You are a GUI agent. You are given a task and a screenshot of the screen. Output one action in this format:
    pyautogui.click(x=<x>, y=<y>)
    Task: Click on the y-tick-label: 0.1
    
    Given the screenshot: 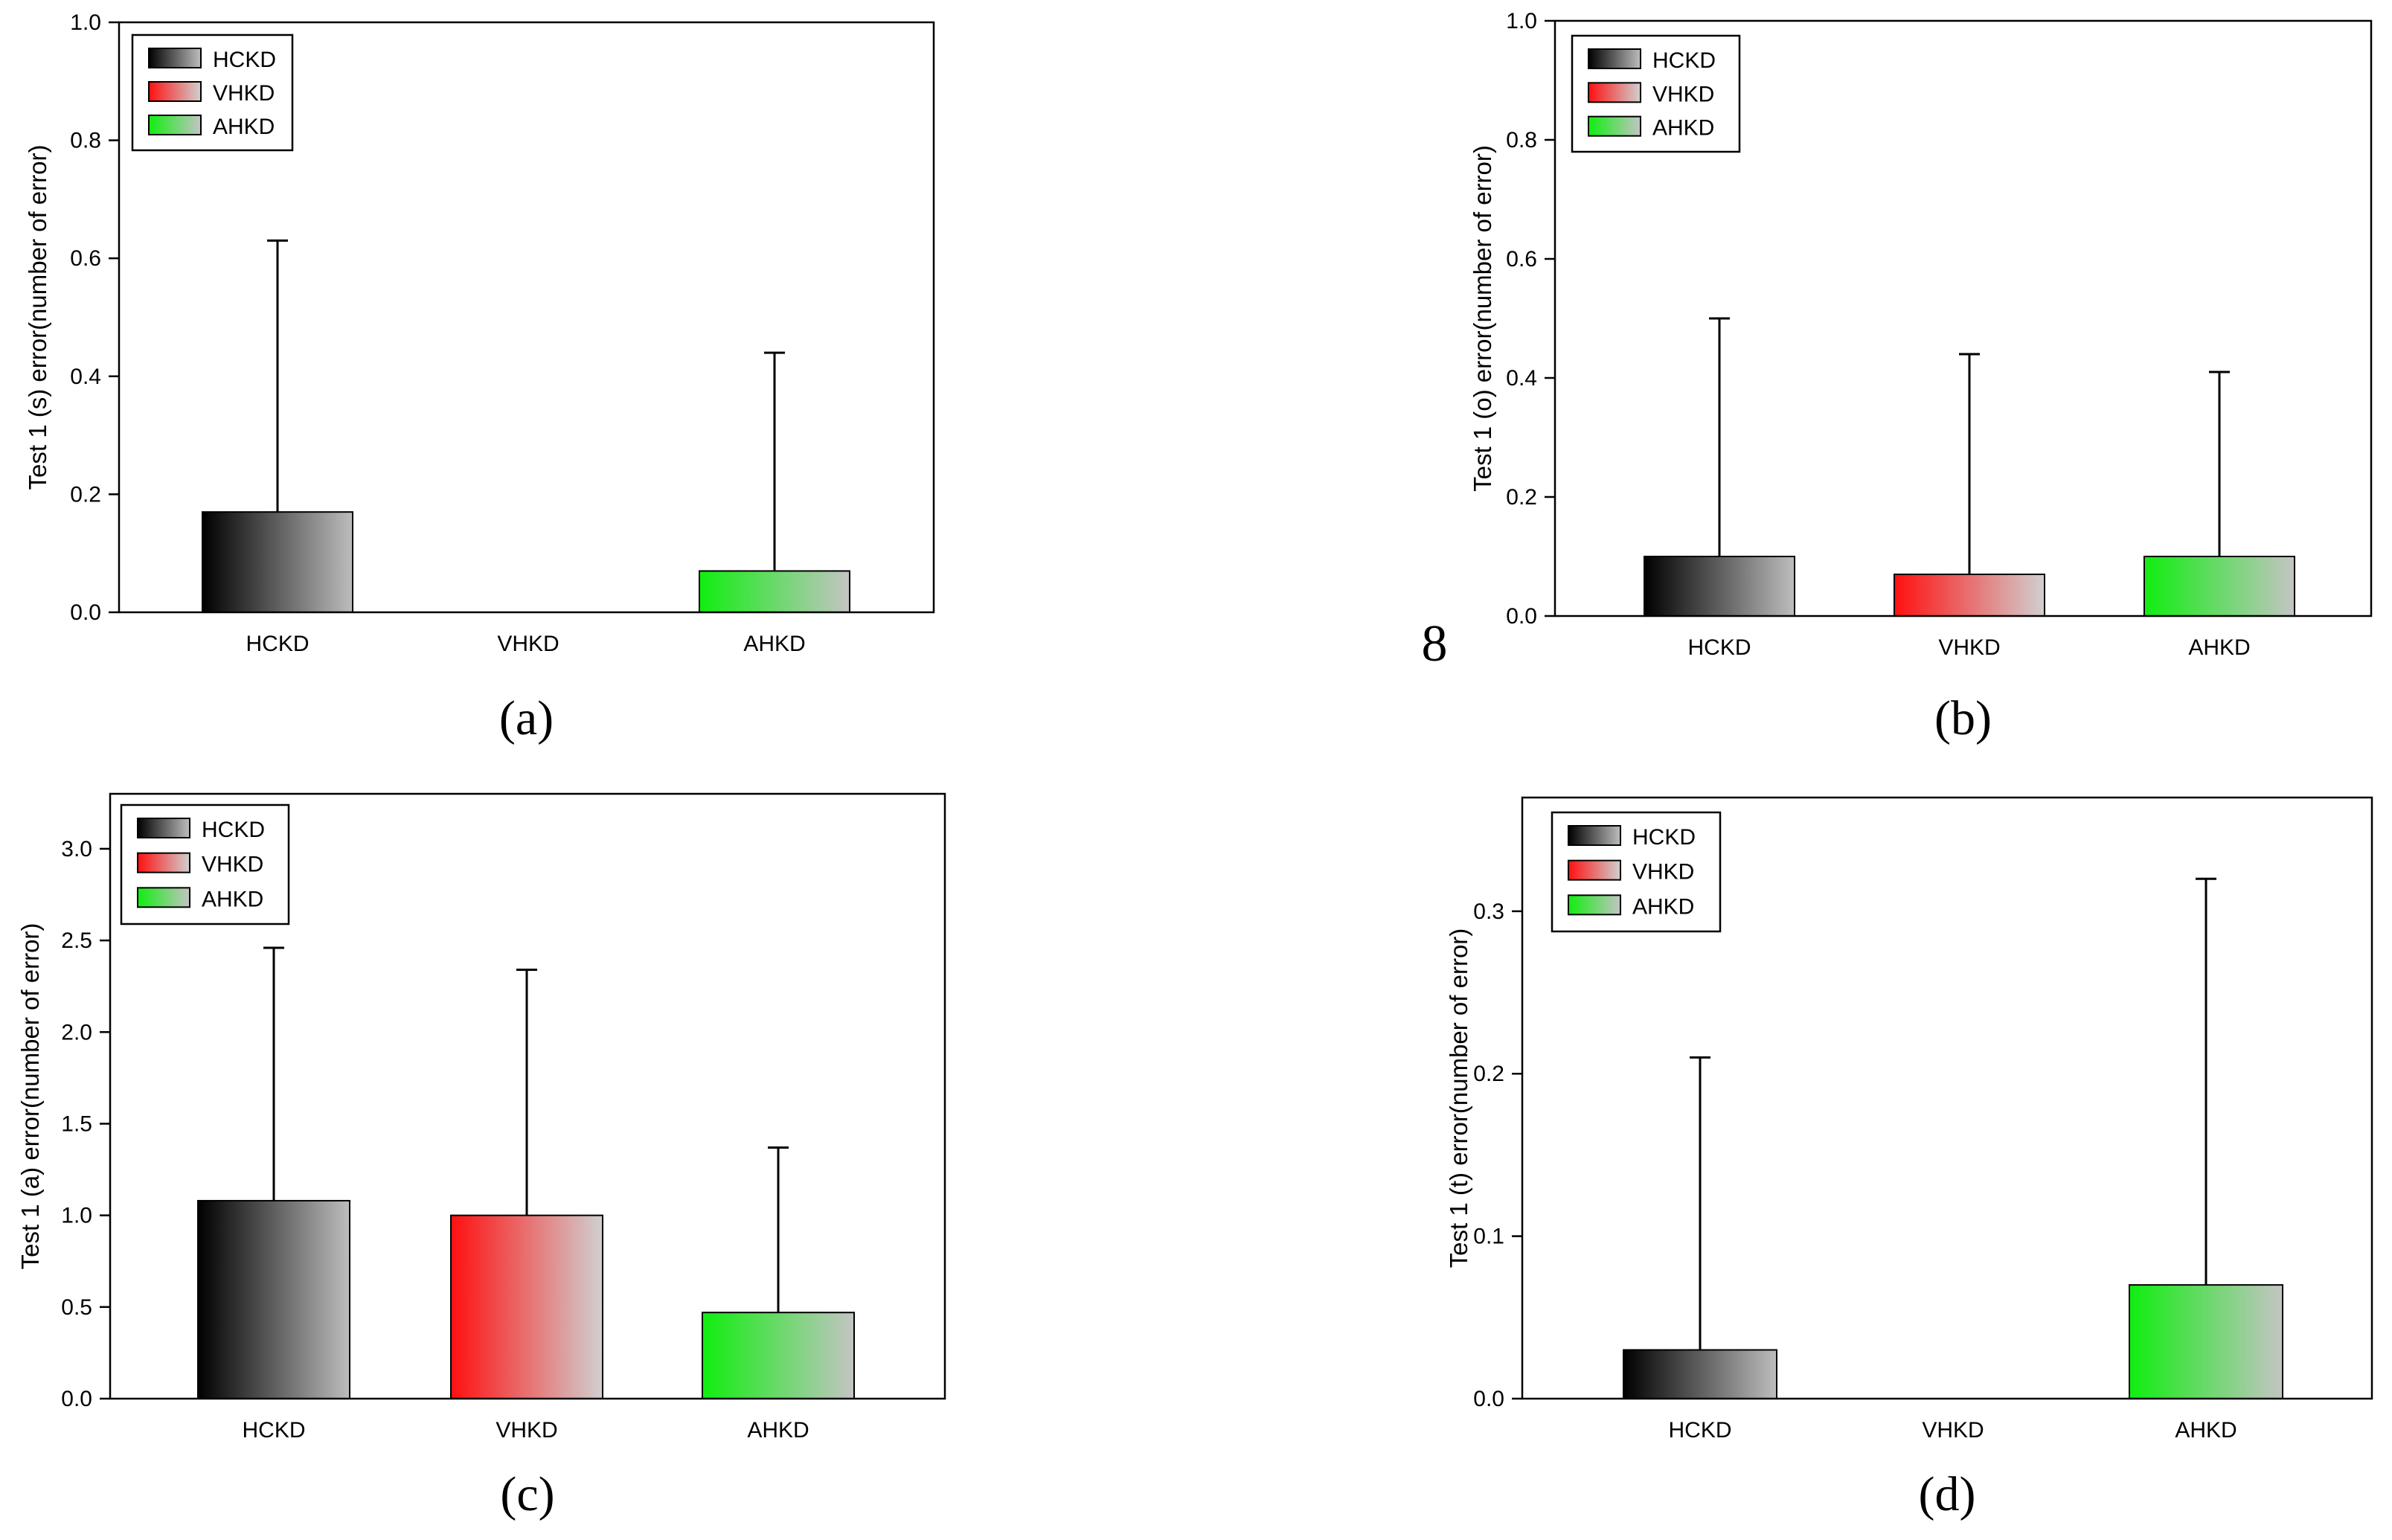 What is the action you would take?
    pyautogui.click(x=1488, y=1237)
    